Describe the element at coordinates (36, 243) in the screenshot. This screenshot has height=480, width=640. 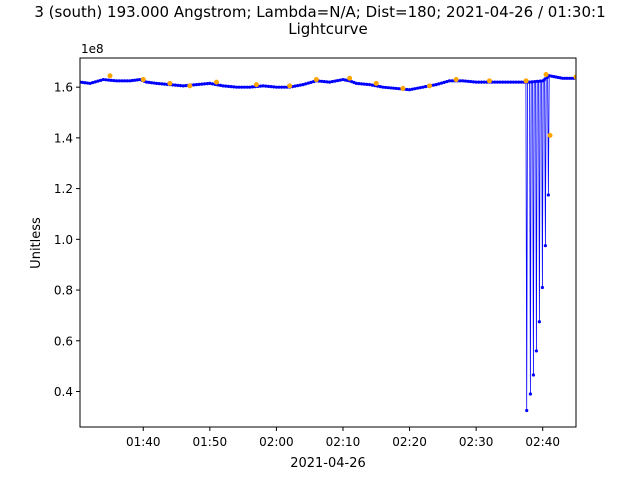
I see `y-axis-label: Unitless` at that location.